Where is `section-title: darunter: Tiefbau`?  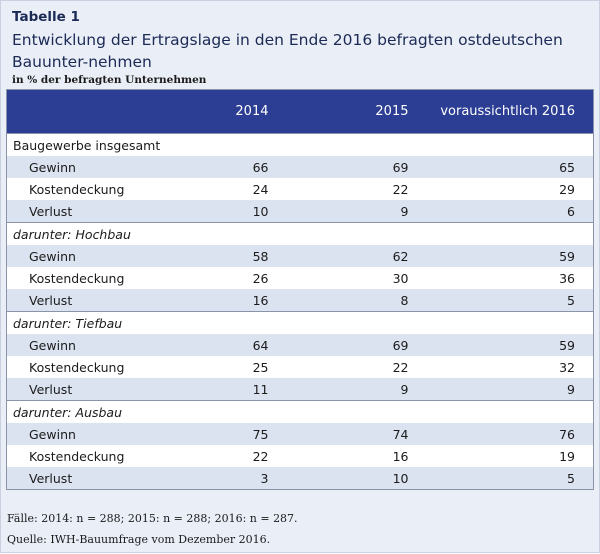 section-title: darunter: Tiefbau is located at coordinates (300, 322).